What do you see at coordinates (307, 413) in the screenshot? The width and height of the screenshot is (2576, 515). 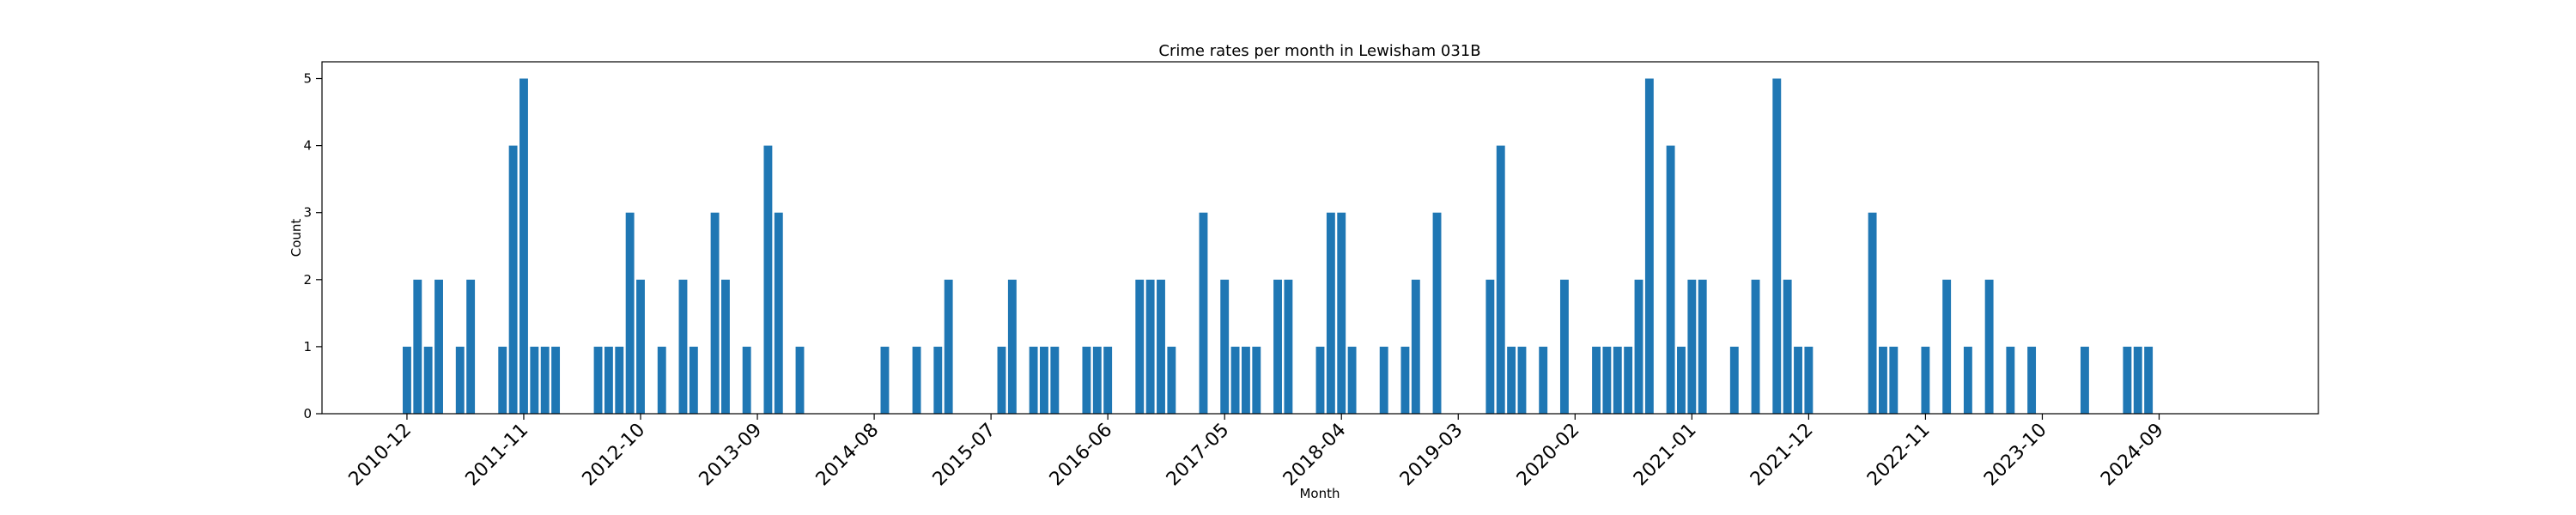 I see `y-tick-label-0: 0` at bounding box center [307, 413].